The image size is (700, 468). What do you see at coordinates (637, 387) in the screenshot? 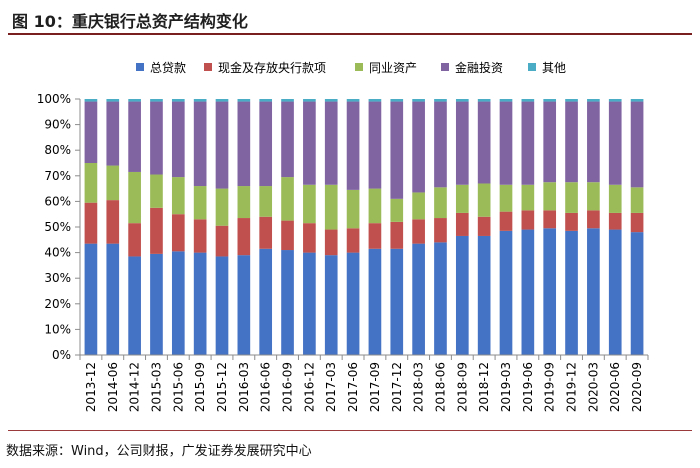
I see `x-tick-label: 2020-09` at bounding box center [637, 387].